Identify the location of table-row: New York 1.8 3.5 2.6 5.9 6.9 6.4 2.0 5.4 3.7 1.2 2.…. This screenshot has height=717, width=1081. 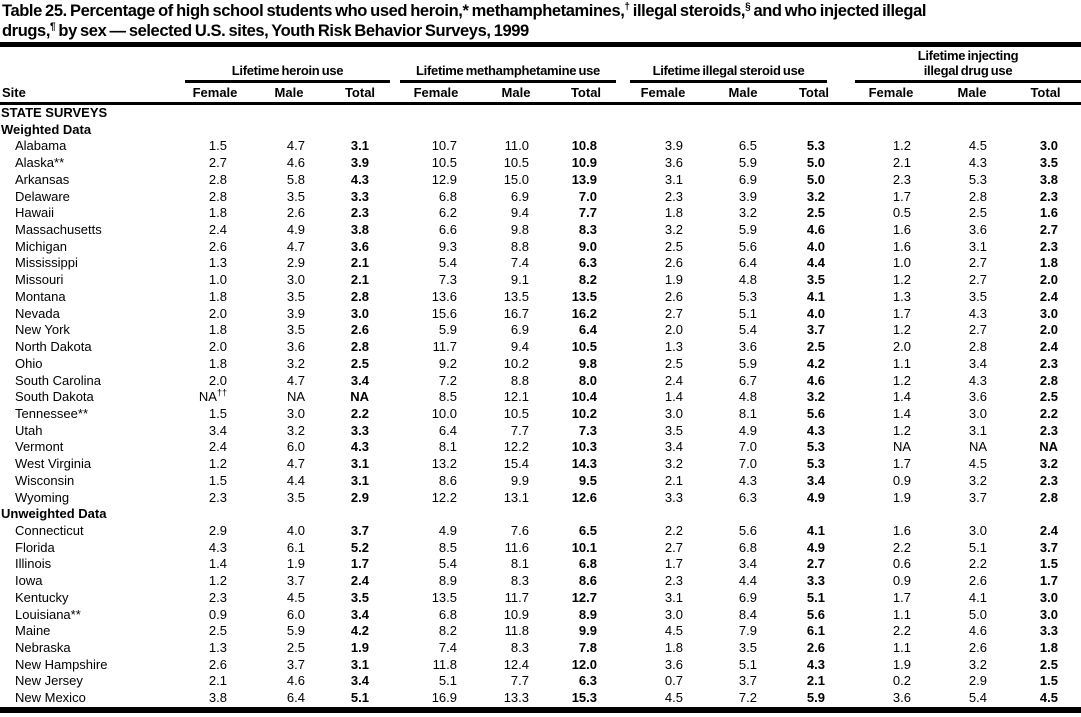
(540, 330).